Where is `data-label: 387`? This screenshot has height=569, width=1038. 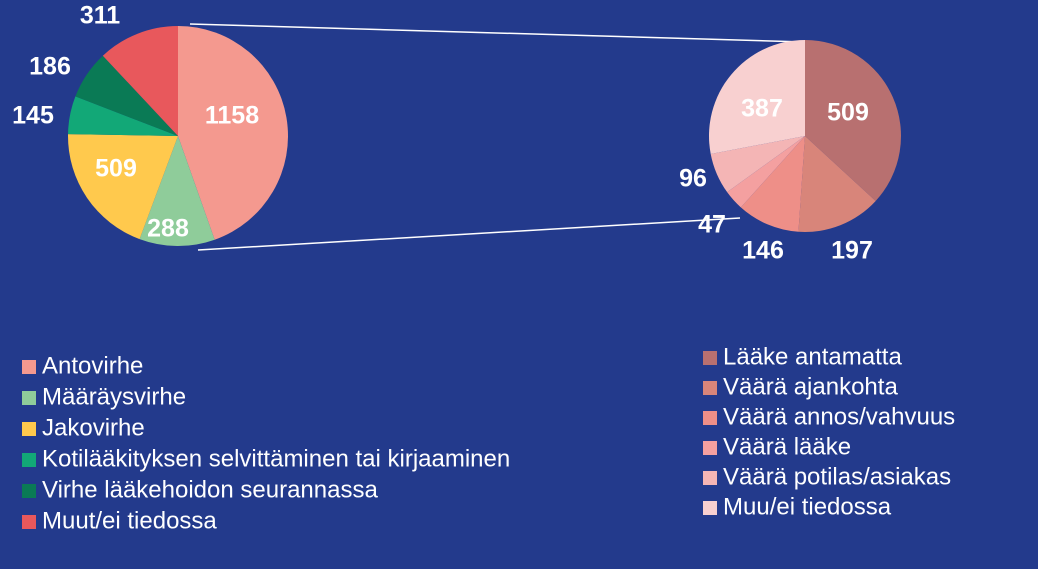
data-label: 387 is located at coordinates (762, 109).